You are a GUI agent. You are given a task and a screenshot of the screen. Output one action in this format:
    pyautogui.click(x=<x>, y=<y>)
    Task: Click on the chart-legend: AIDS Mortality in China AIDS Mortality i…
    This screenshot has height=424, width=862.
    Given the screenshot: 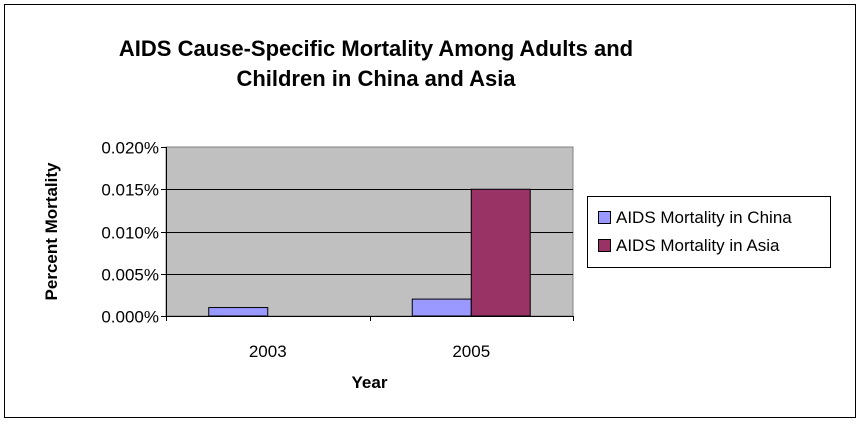 What is the action you would take?
    pyautogui.click(x=709, y=232)
    